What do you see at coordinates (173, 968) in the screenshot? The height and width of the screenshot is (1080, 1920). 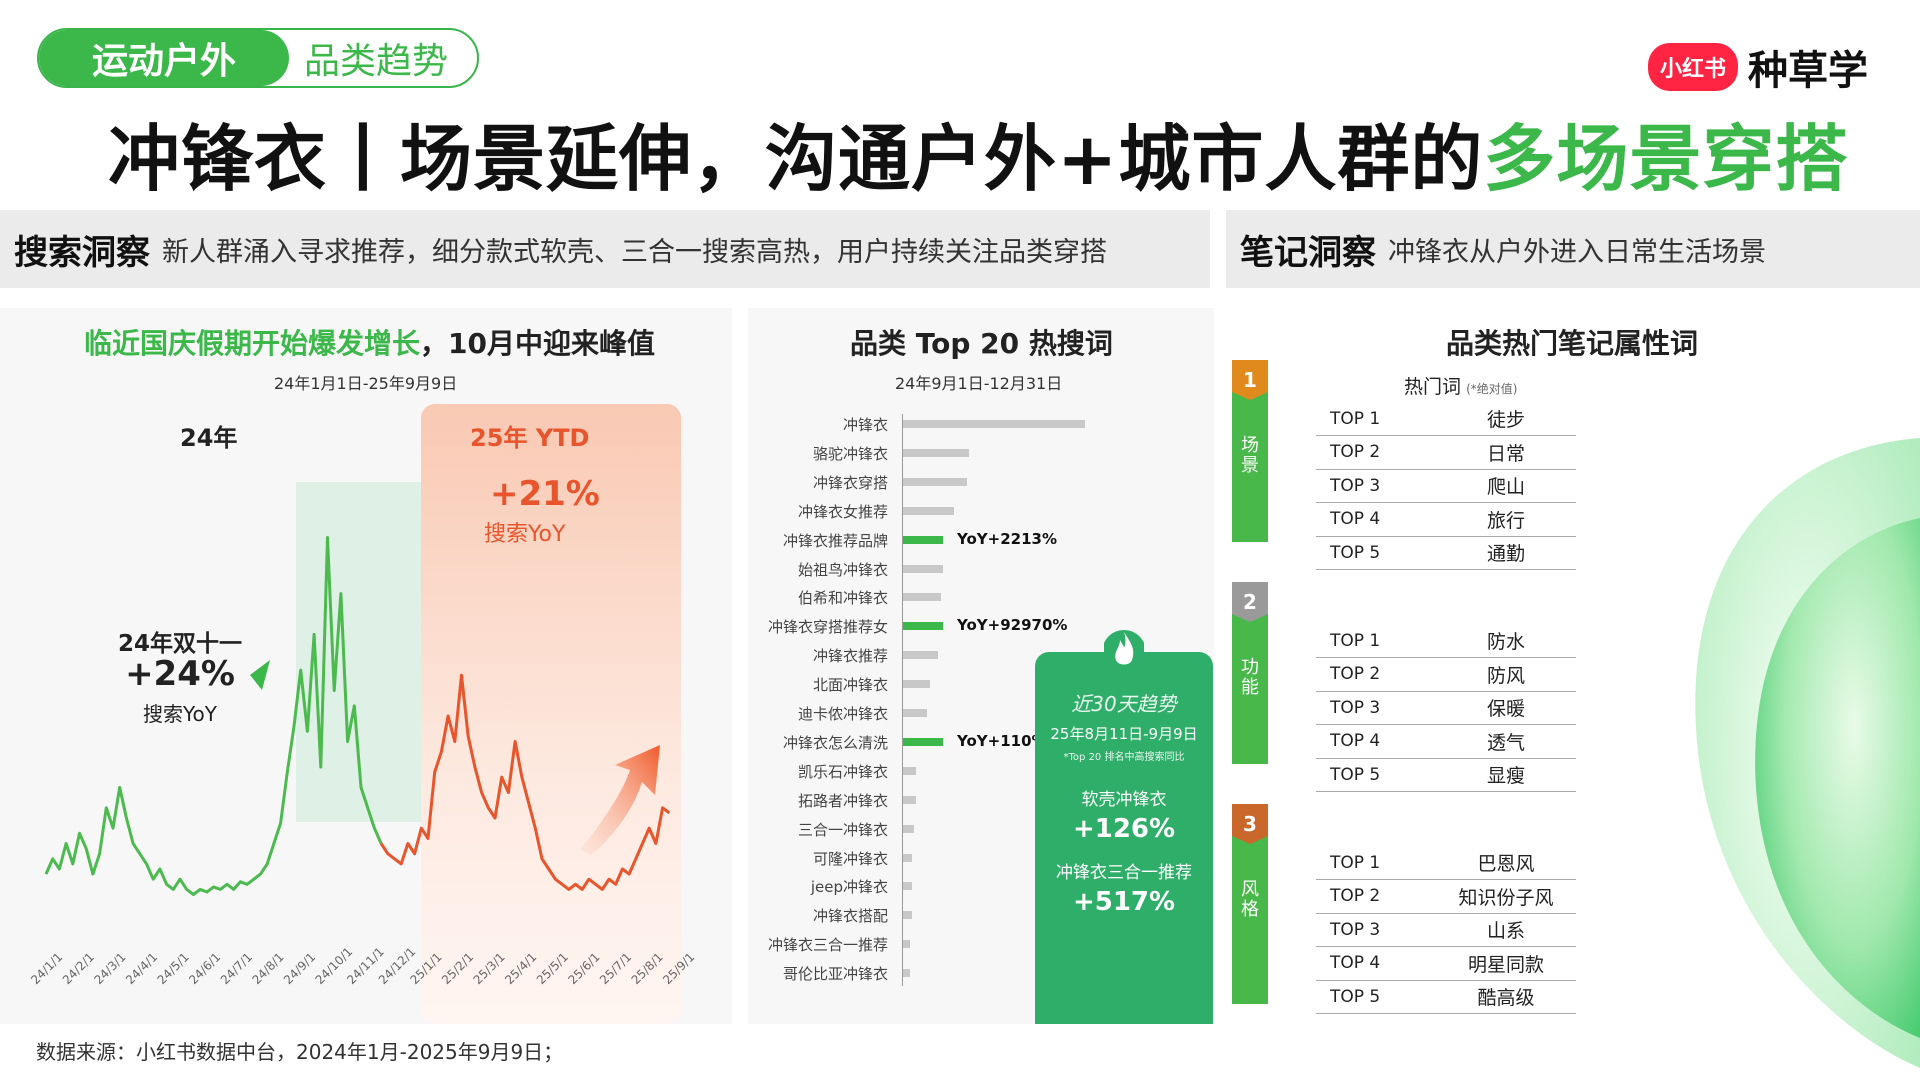 I see `x-tick-label: 24/5/1` at bounding box center [173, 968].